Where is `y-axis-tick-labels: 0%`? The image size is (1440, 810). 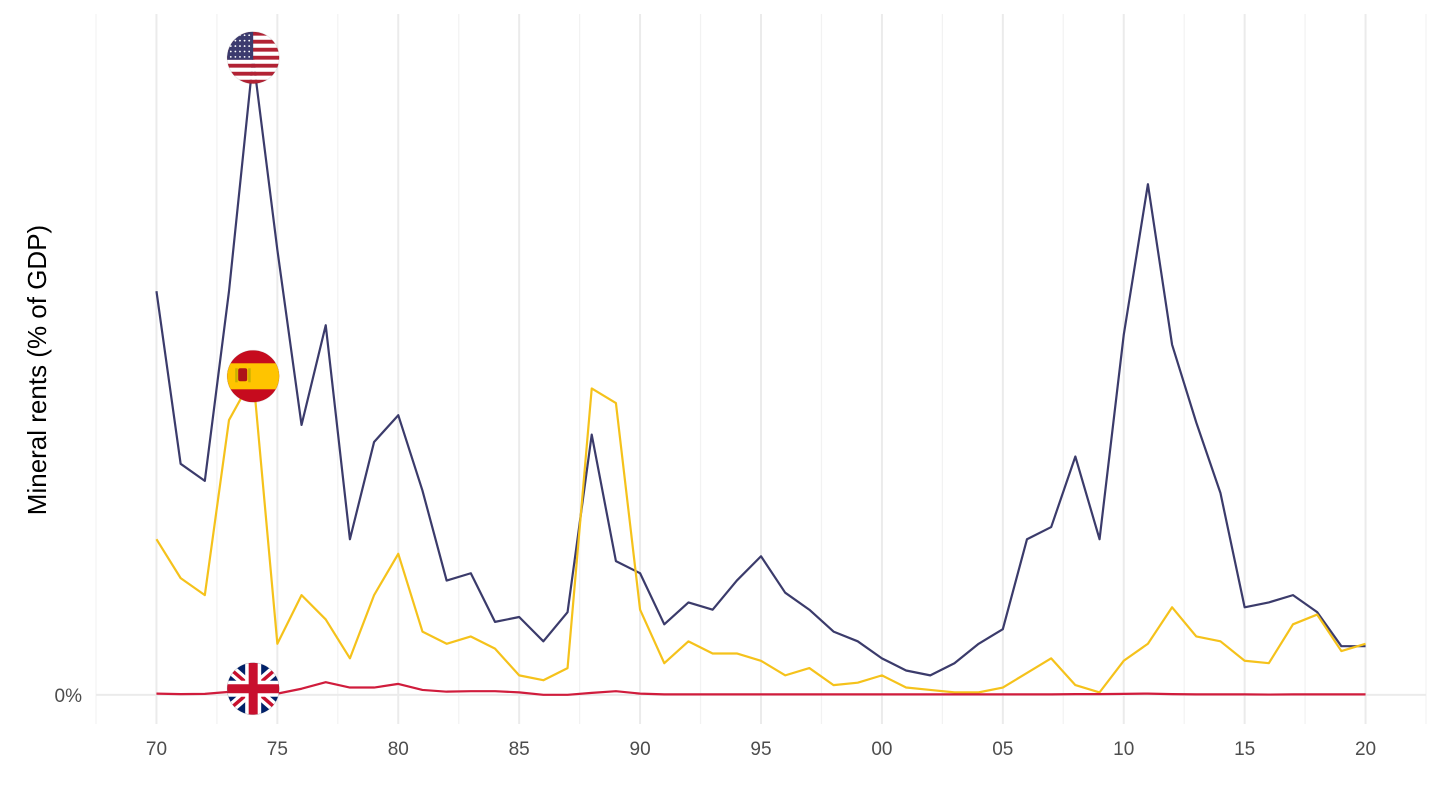 y-axis-tick-labels: 0% is located at coordinates (69, 696).